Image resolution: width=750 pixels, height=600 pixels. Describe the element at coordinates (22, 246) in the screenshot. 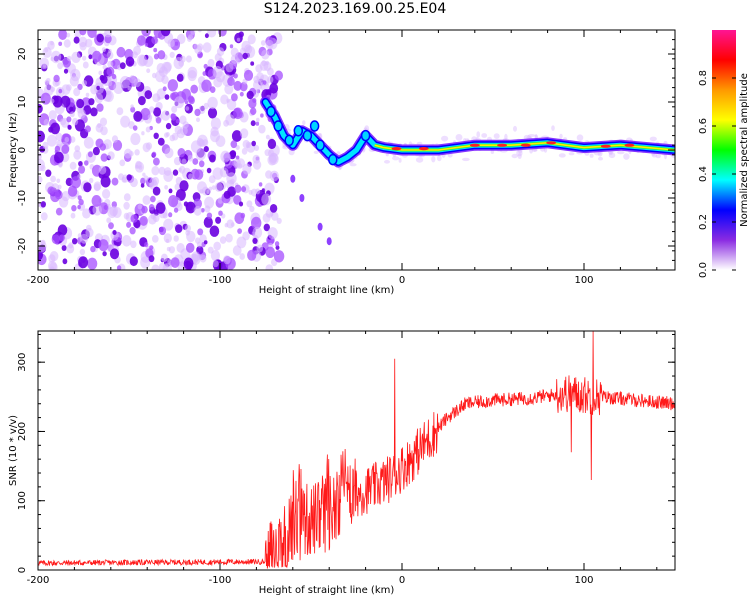

I see `spectrogram-y-tick-label: -20` at that location.